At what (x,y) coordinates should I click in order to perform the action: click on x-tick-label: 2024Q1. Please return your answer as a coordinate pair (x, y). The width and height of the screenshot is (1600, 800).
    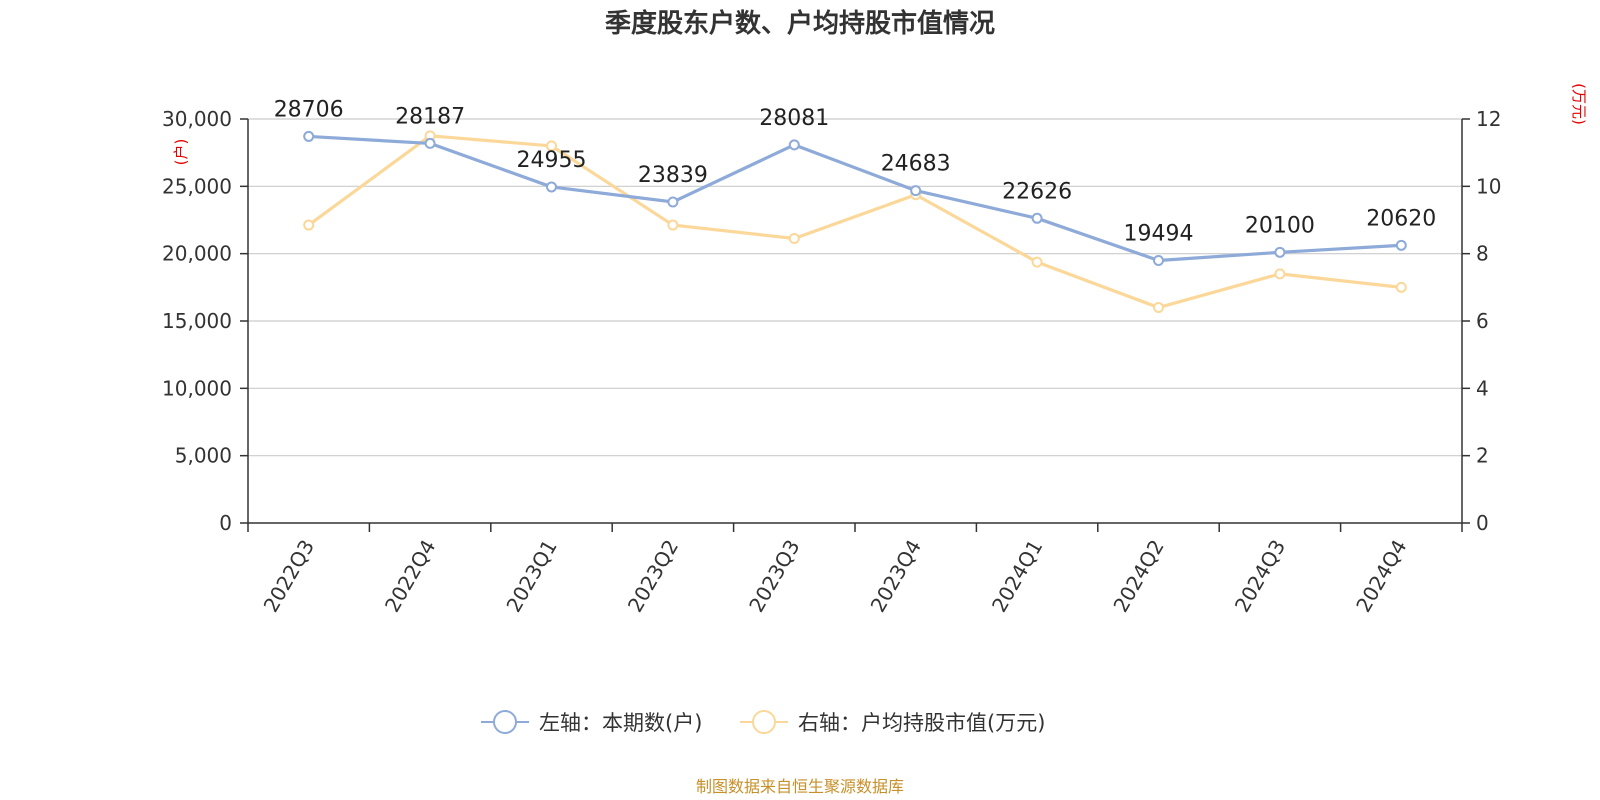
    Looking at the image, I should click on (1017, 576).